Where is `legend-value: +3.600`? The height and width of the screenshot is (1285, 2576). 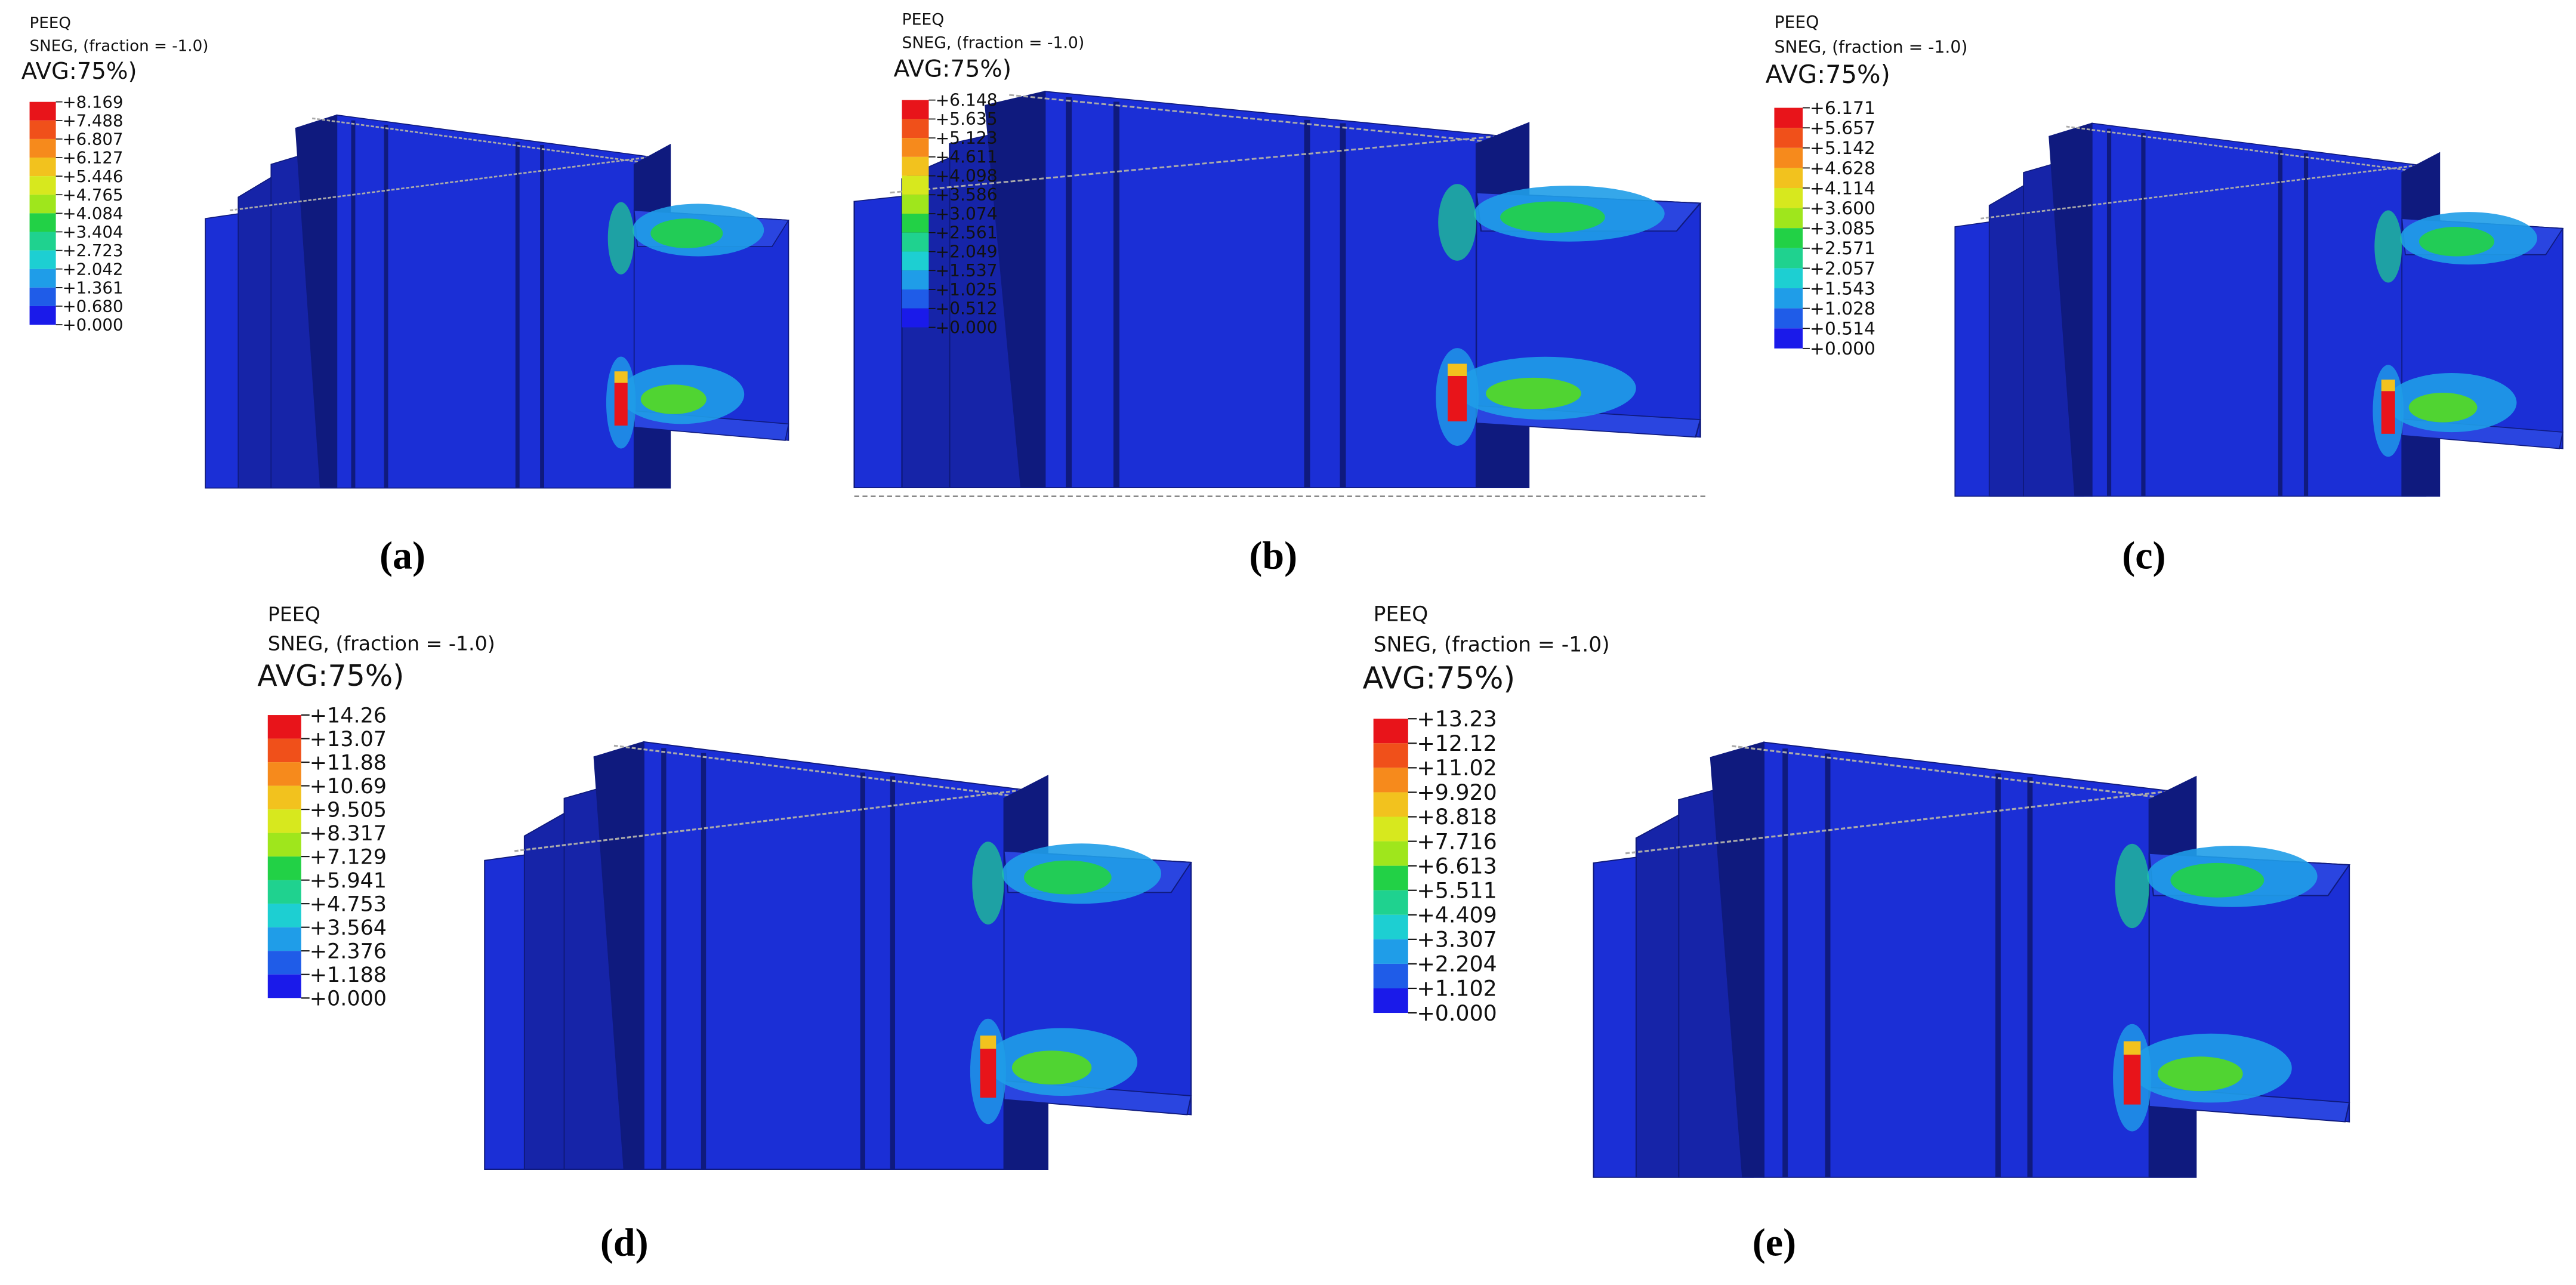 legend-value: +3.600 is located at coordinates (1843, 208).